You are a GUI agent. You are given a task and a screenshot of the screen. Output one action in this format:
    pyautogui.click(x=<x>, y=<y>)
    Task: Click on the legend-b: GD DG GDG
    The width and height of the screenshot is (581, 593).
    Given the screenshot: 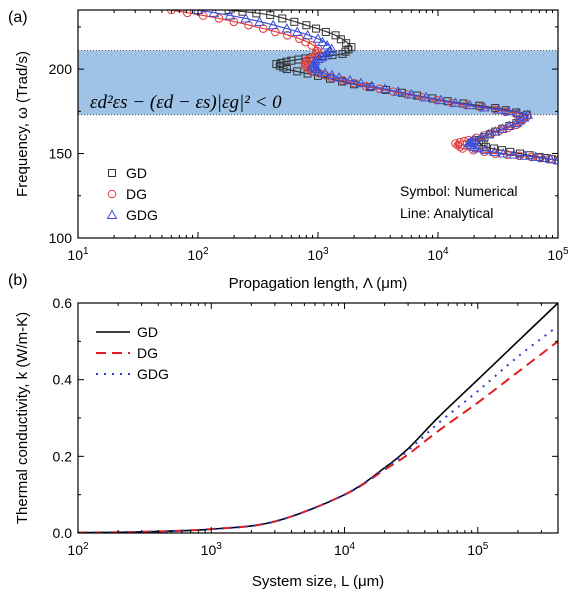 What is the action you would take?
    pyautogui.click(x=132, y=353)
    